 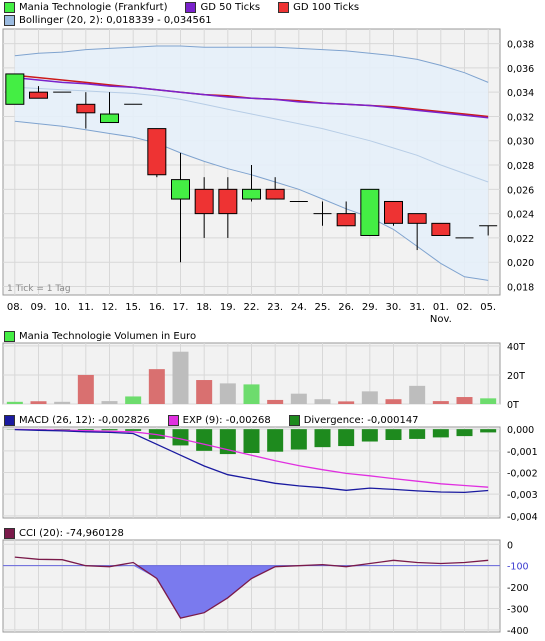 I want to click on volume-legend-row: Mania Technologie Volumen in Euro, so click(x=109, y=336).